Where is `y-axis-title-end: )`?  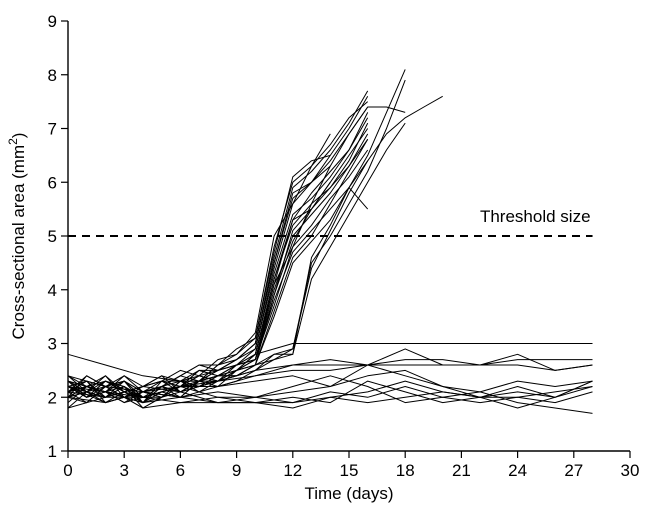
y-axis-title-end: ) is located at coordinates (18, 136).